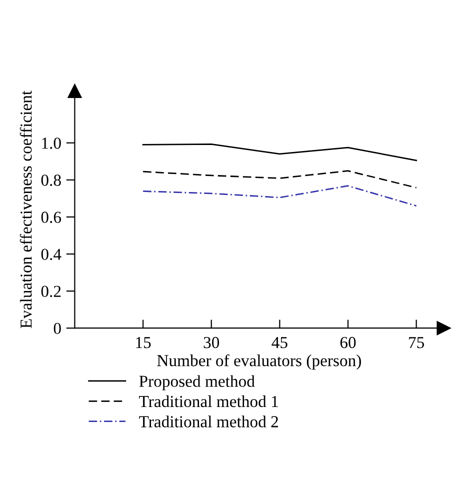  I want to click on y-tick-label: 0.4, so click(51, 254).